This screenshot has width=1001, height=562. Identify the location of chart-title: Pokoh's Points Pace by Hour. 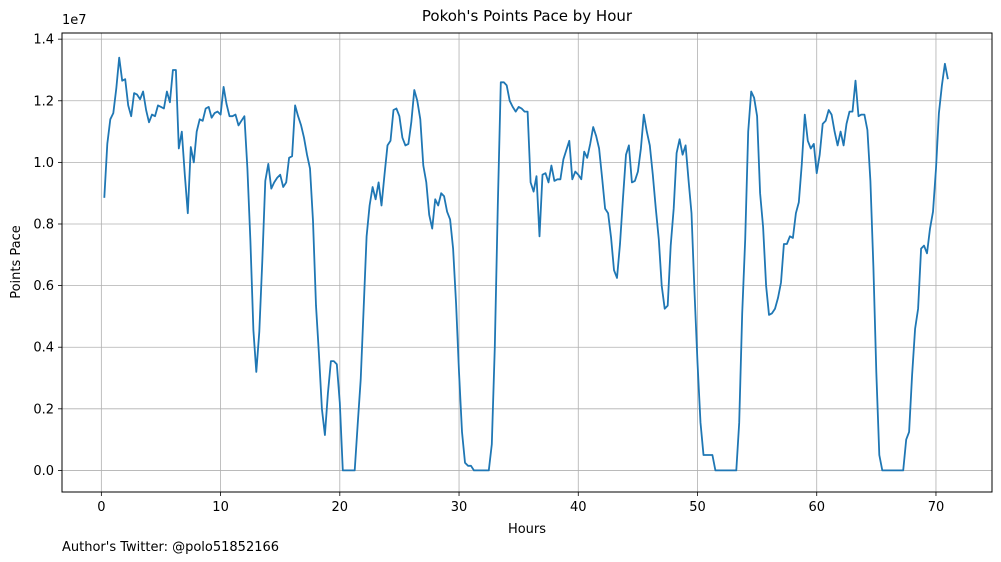
(527, 16).